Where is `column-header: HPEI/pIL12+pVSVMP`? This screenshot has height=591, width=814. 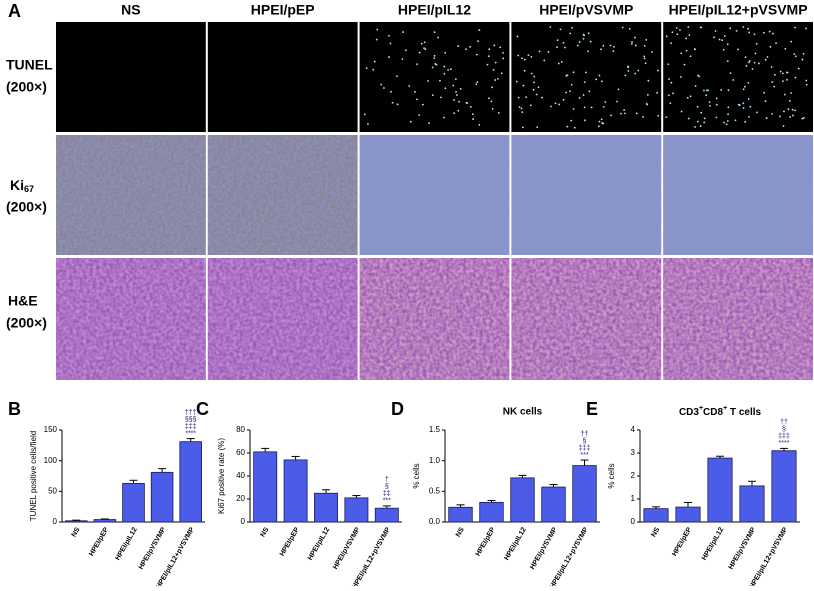
column-header: HPEI/pIL12+pVSVMP is located at coordinates (738, 10).